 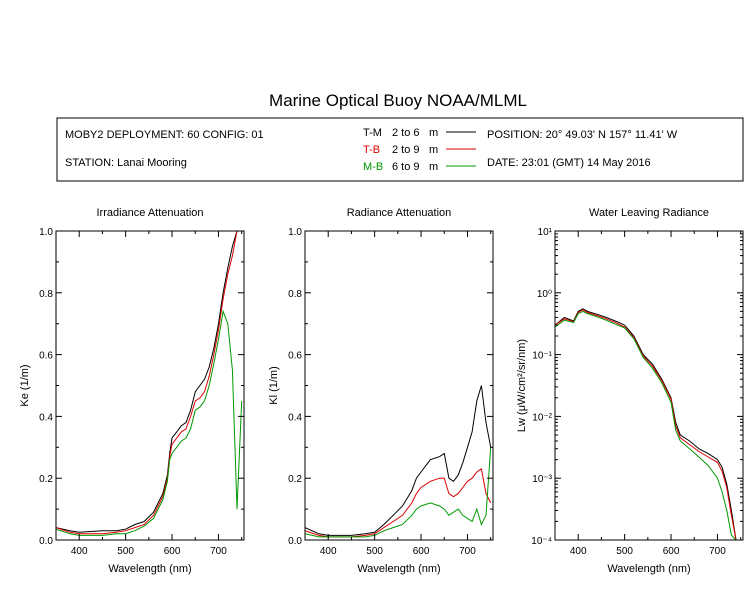 I want to click on legend: T-M 2 to 6 m T-B 2 to 9 m M-B 6 to 9 m, so click(x=419, y=150).